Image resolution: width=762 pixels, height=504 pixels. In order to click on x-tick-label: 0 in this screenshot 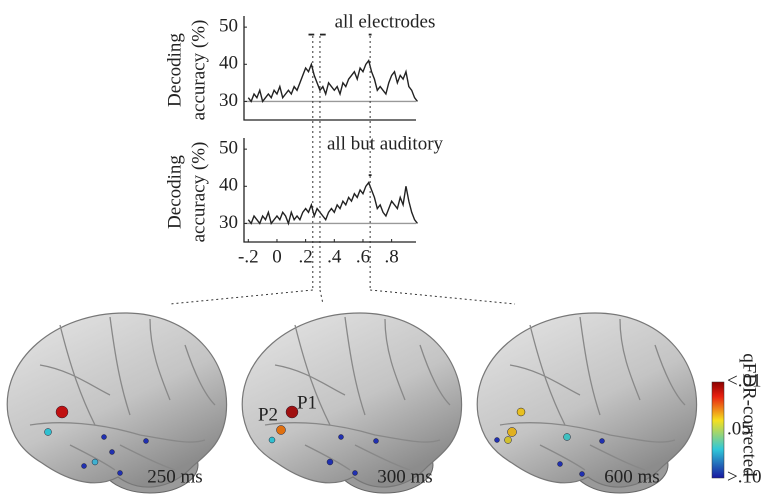, I will do `click(277, 256)`.